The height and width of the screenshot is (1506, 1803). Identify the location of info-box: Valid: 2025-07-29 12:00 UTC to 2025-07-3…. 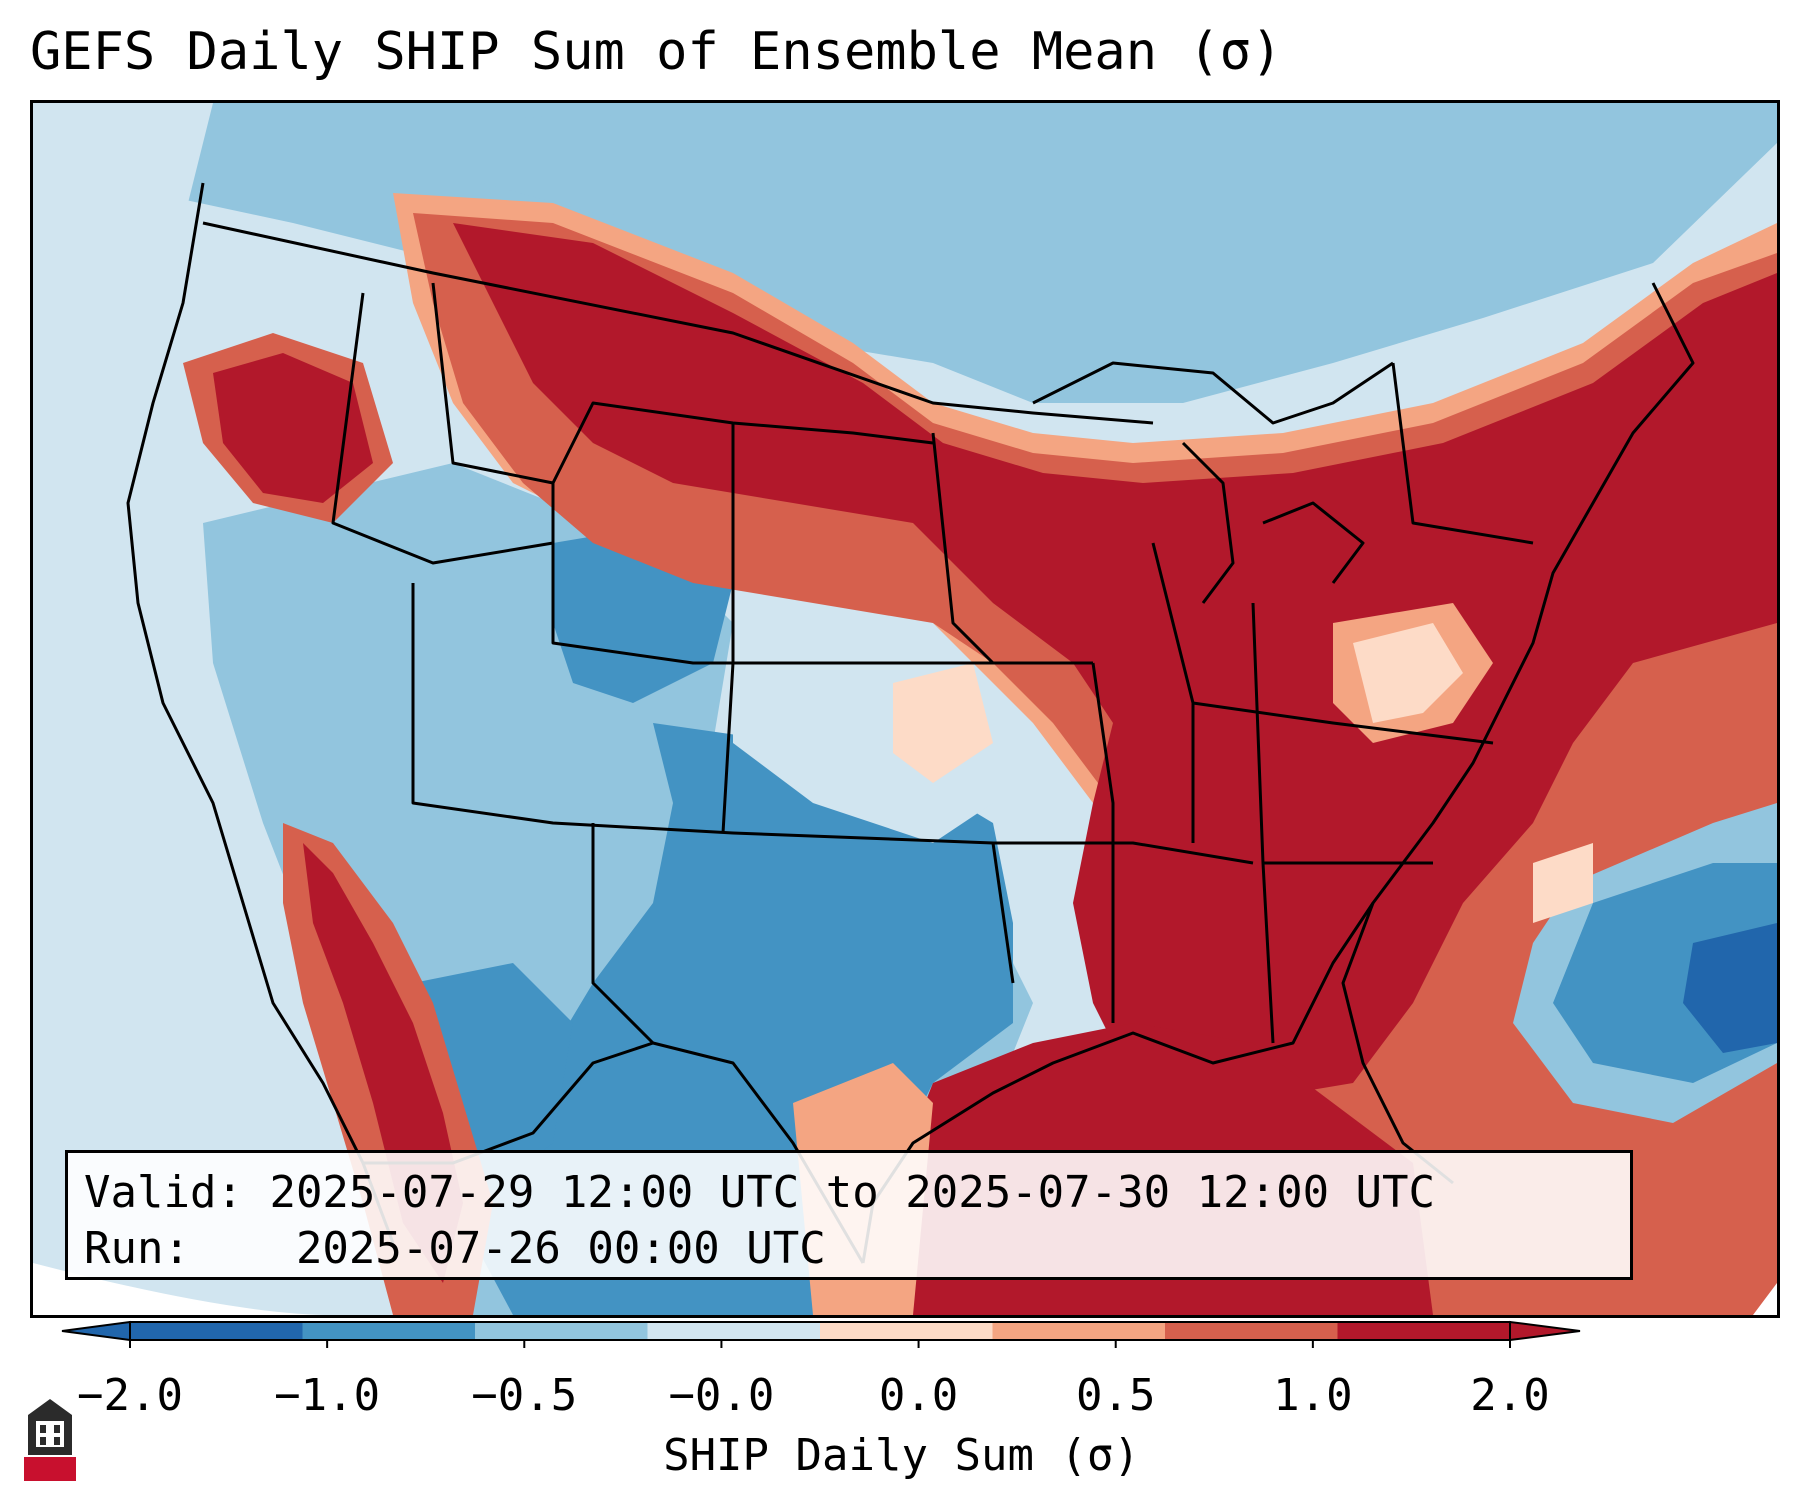
(849, 1215).